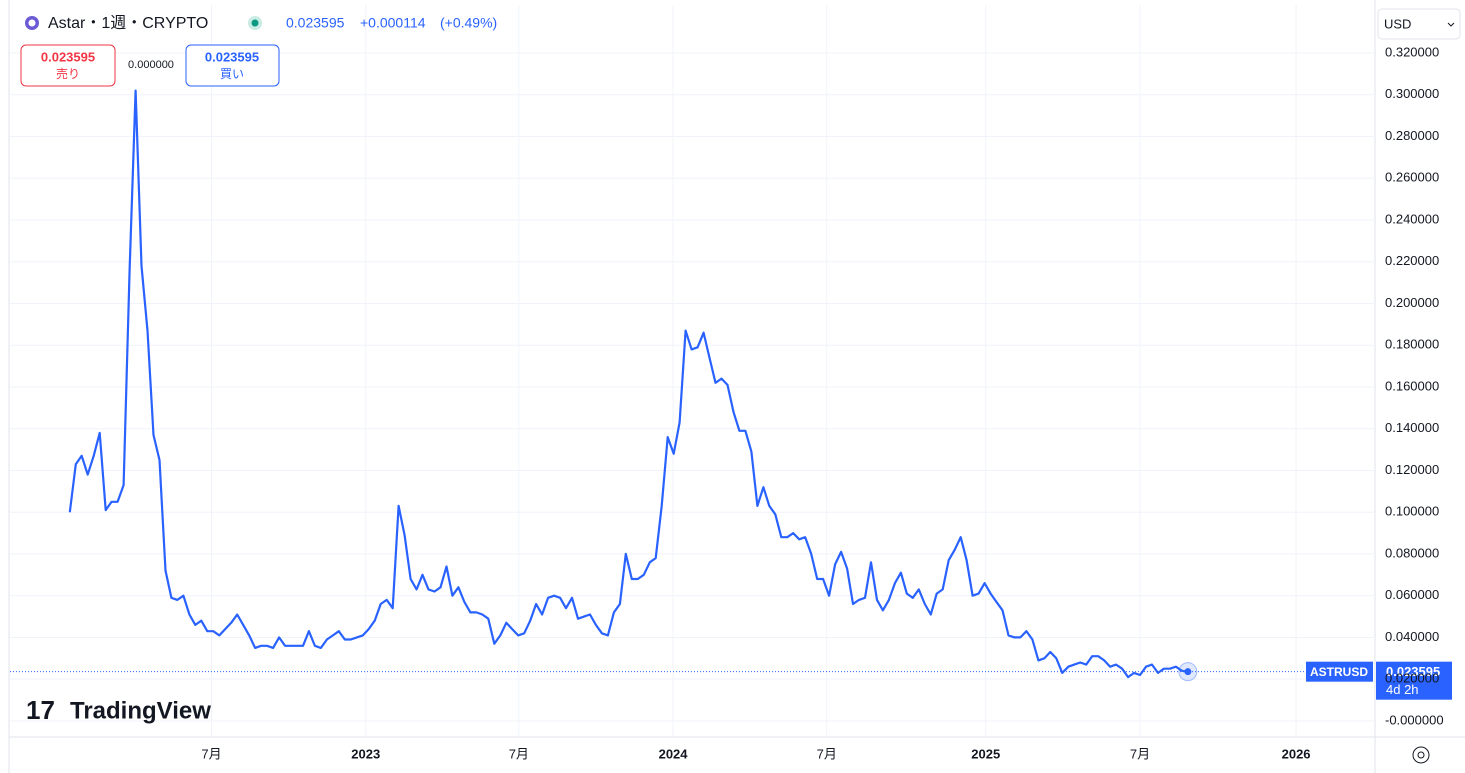 The height and width of the screenshot is (773, 1465). I want to click on y-tick-label: 0.160000, so click(1412, 385).